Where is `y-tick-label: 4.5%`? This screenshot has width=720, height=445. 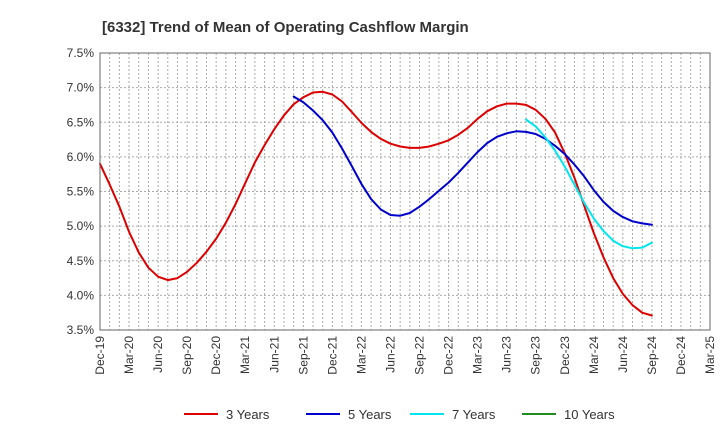
y-tick-label: 4.5% is located at coordinates (81, 261).